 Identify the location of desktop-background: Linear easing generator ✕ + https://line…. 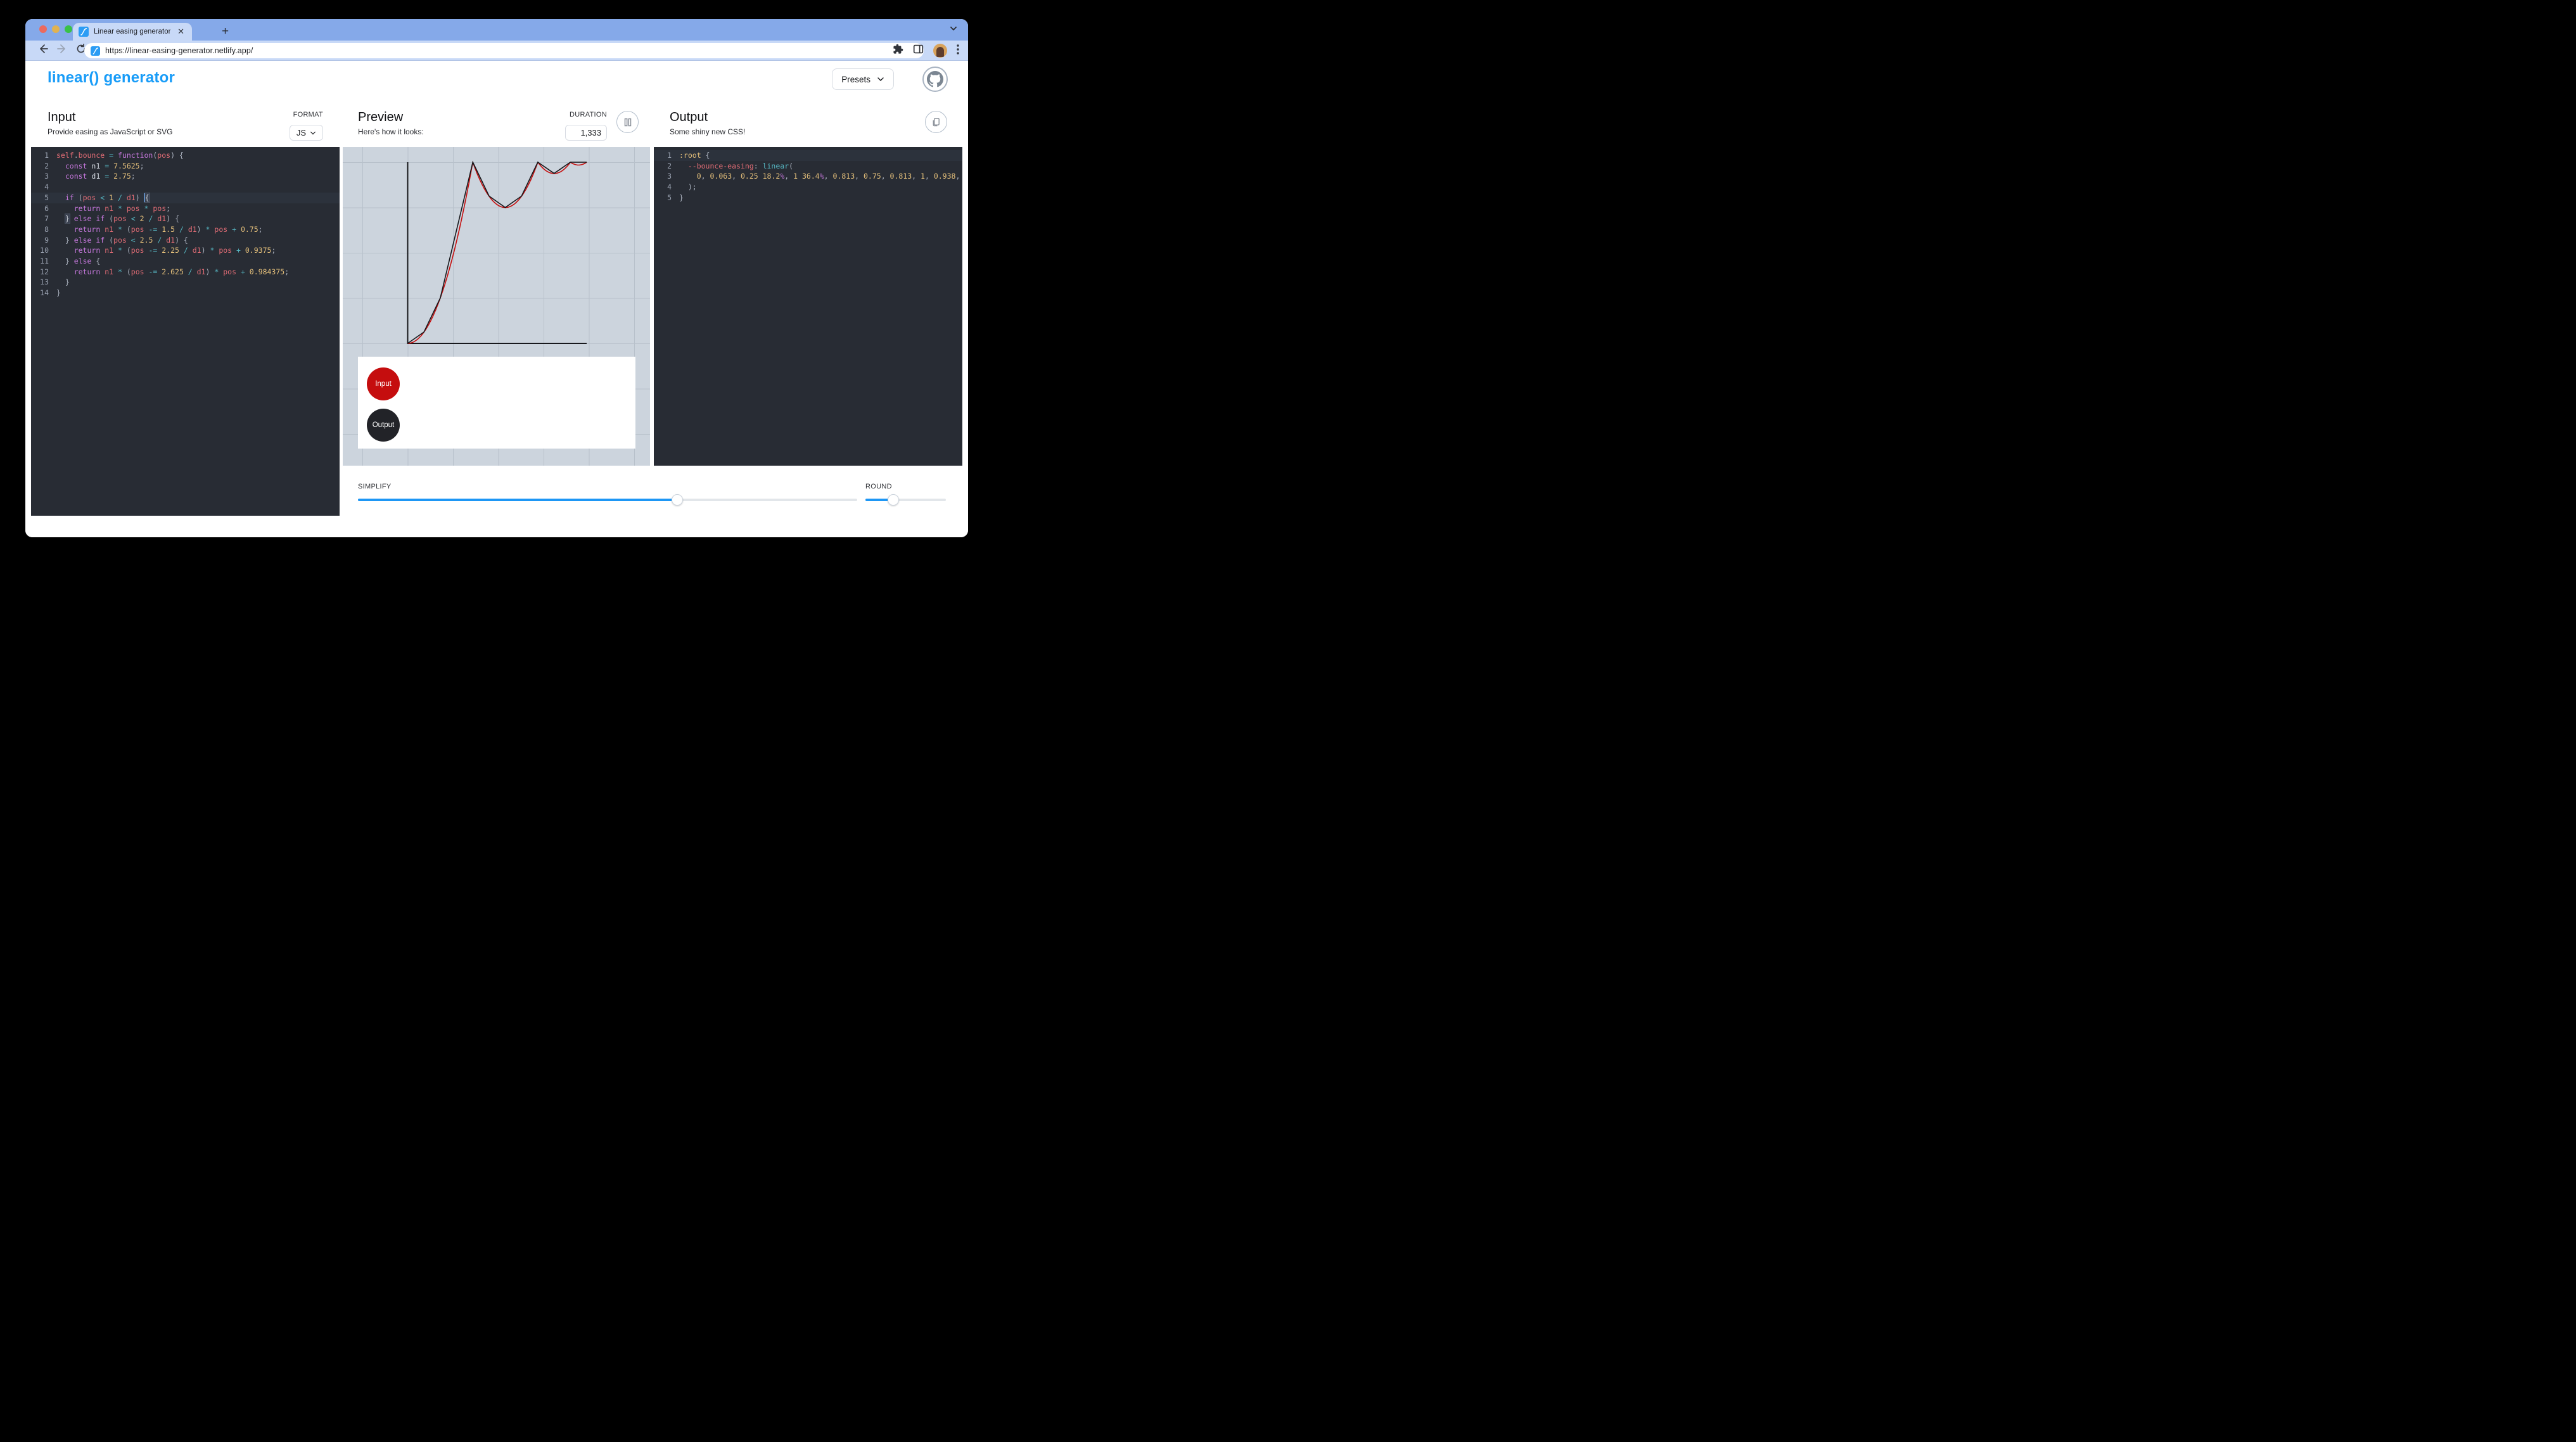
(496, 278).